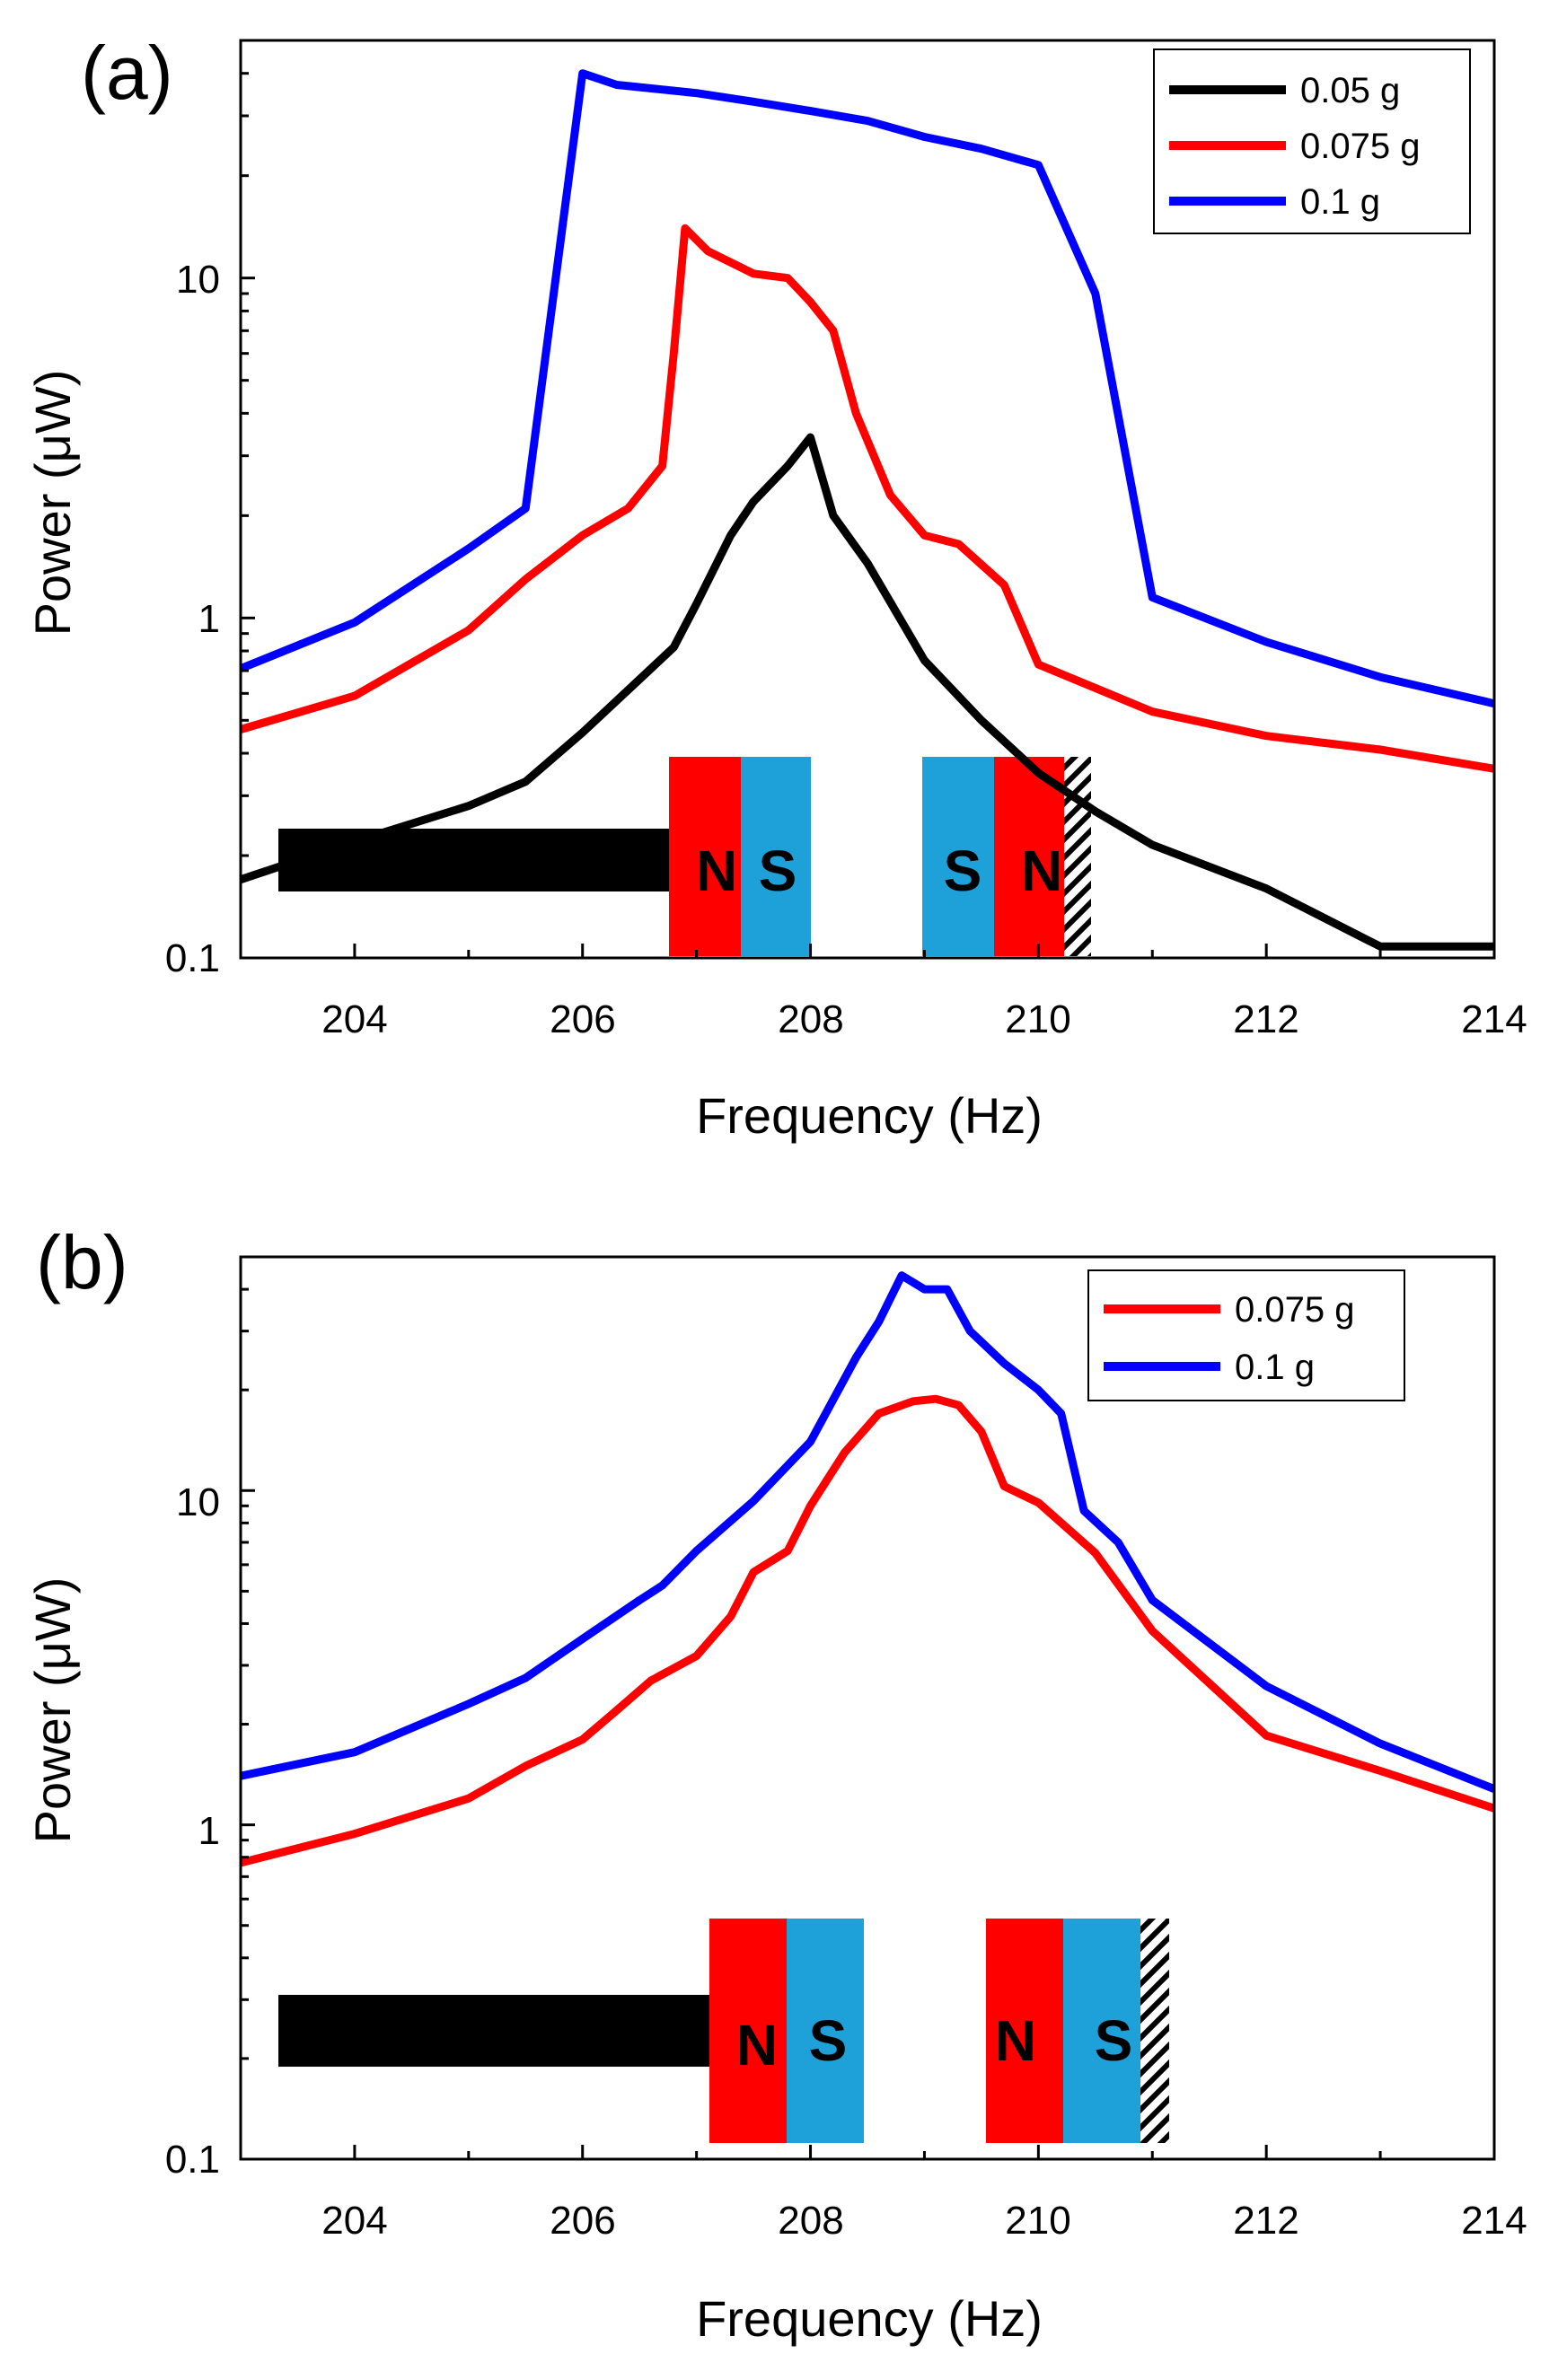 The width and height of the screenshot is (1558, 2380). I want to click on panel-b-inset: N S N S, so click(723, 2031).